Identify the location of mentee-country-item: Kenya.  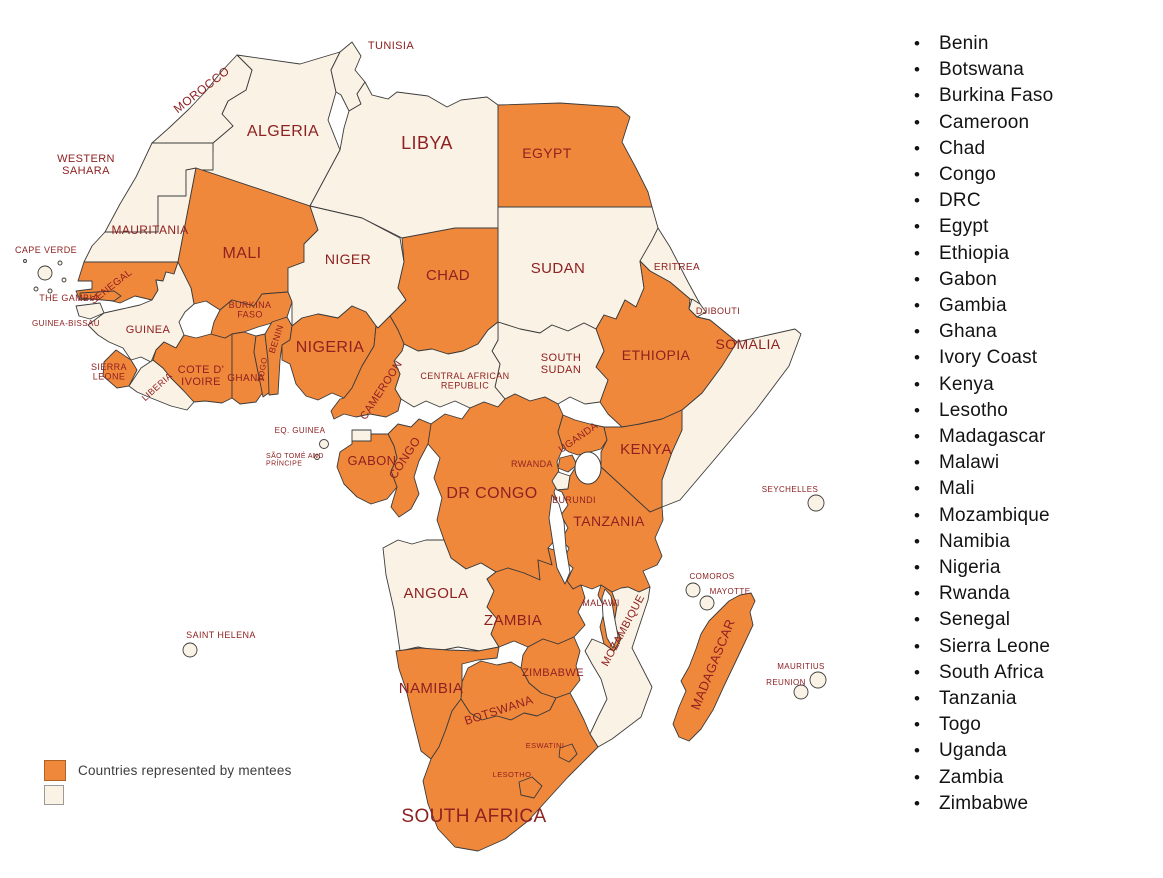
(982, 385).